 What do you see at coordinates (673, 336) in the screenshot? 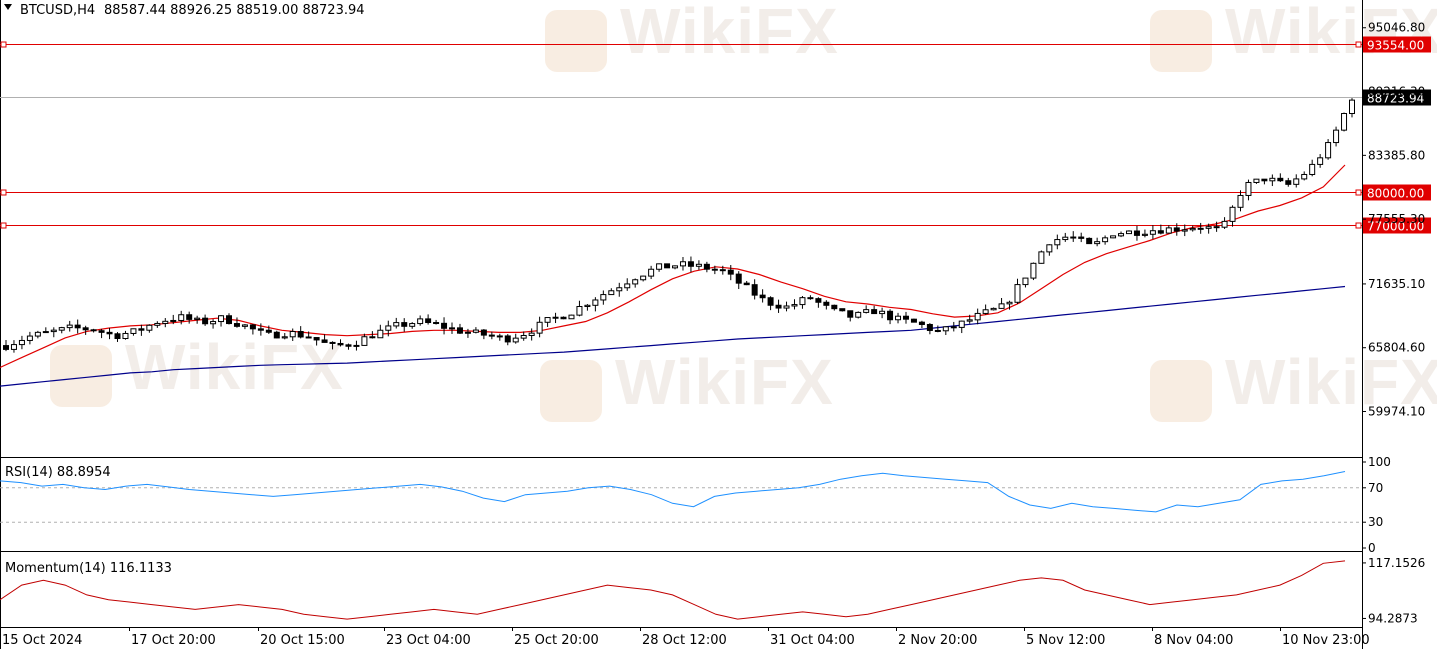
I see `moving-average-slow-line` at bounding box center [673, 336].